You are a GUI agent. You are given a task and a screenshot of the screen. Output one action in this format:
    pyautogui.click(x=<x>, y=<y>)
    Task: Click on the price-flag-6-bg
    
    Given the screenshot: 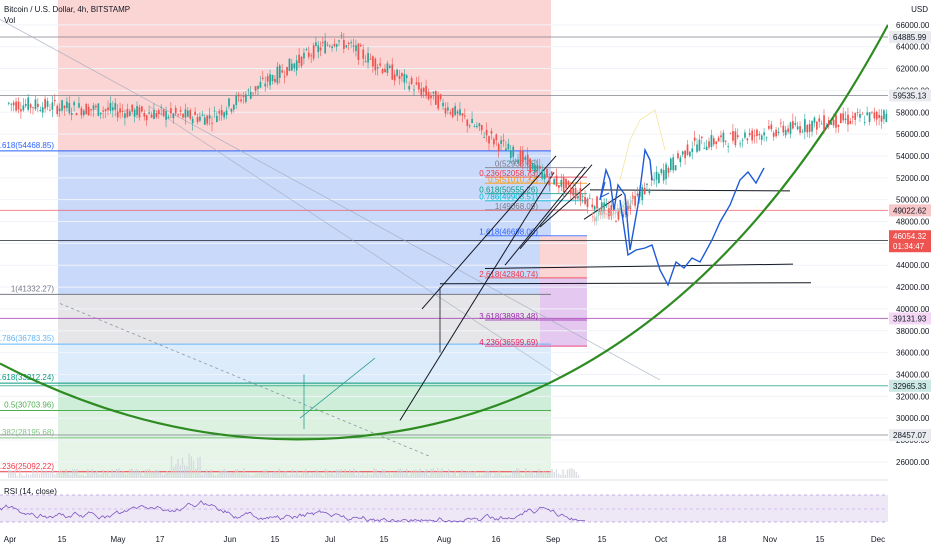 What is the action you would take?
    pyautogui.click(x=910, y=435)
    